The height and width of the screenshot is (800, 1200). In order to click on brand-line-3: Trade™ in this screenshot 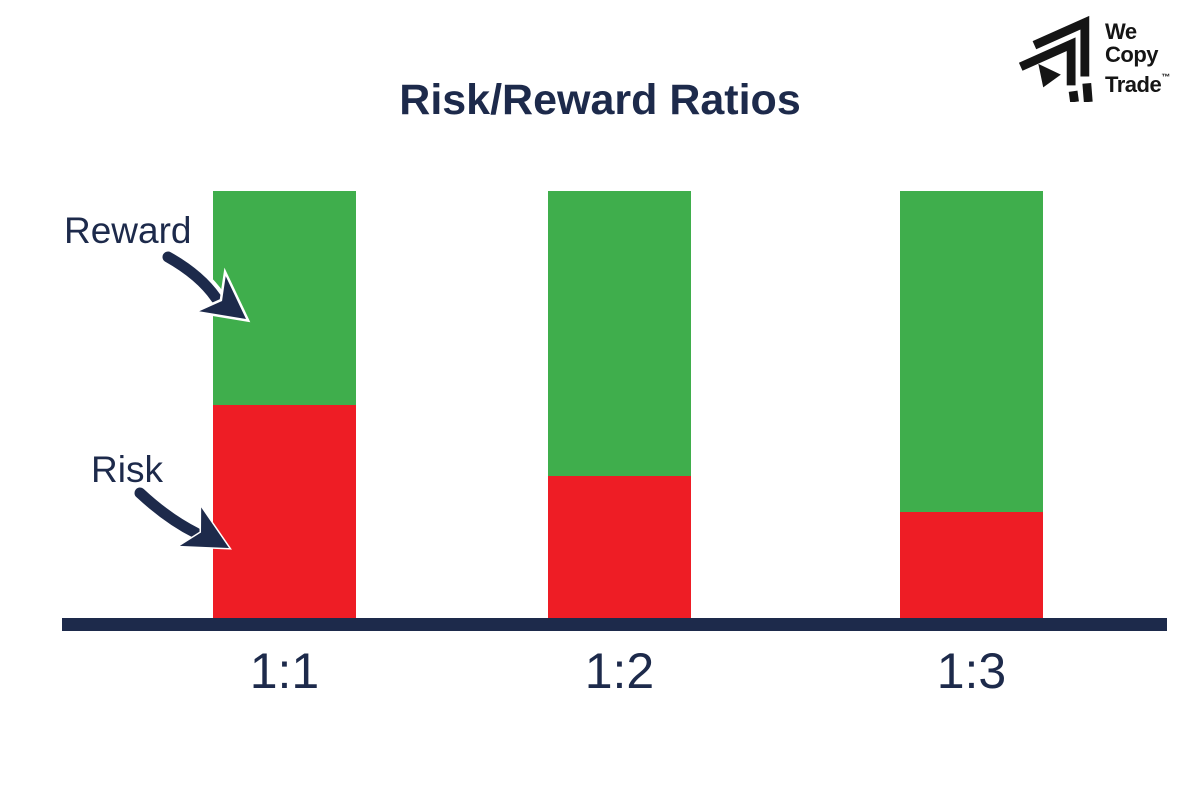, I will do `click(1138, 84)`.